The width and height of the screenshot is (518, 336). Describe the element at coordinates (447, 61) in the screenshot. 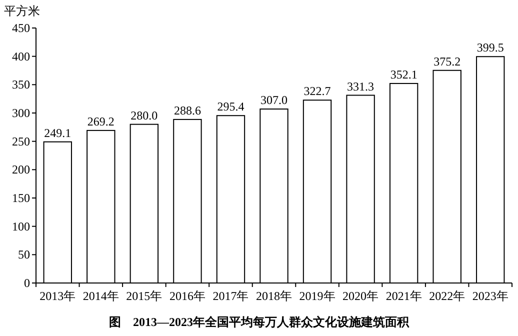

I see `data-label: 375.2` at that location.